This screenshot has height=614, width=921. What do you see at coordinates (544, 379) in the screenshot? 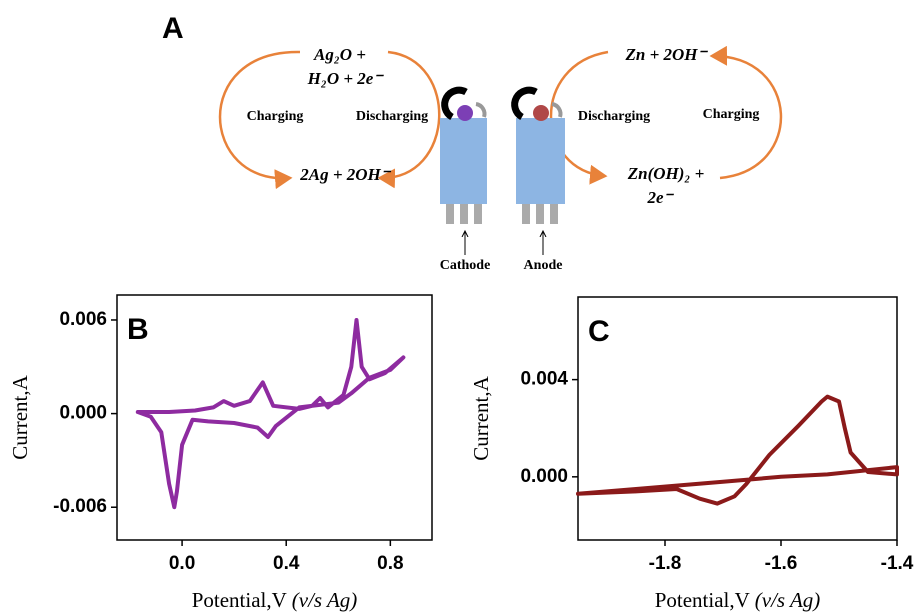
I see `y-tick-label: 0.004` at bounding box center [544, 379].